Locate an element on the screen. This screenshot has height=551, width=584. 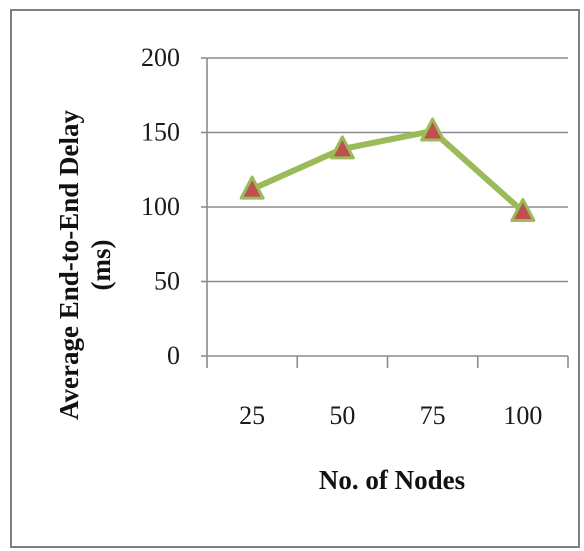
x-axis-title: No. of Nodes is located at coordinates (392, 480).